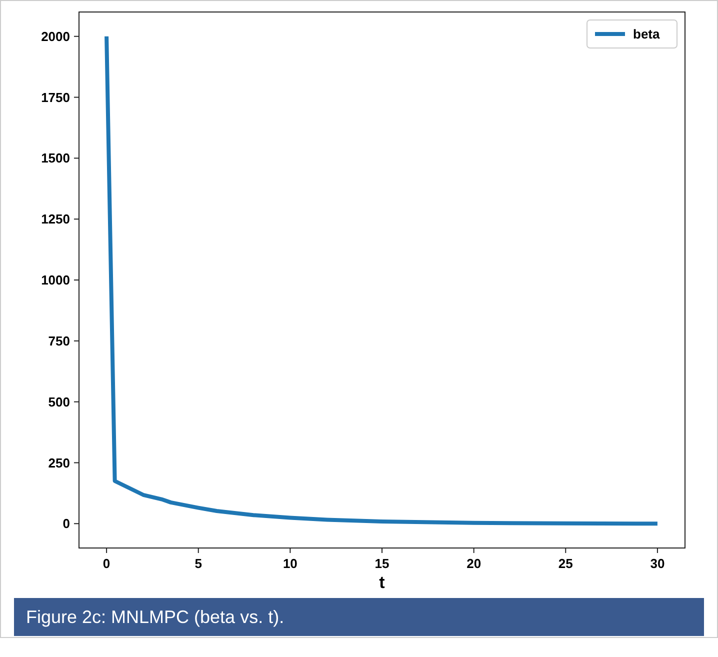  What do you see at coordinates (646, 34) in the screenshot?
I see `legend-label: beta` at bounding box center [646, 34].